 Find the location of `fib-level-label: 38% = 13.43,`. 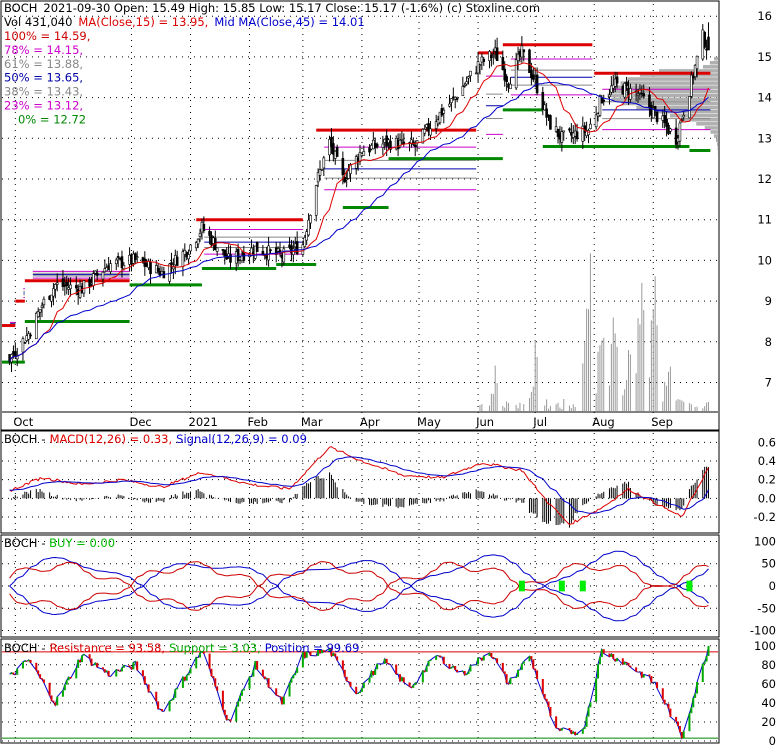

fib-level-label: 38% = 13.43, is located at coordinates (43, 92).